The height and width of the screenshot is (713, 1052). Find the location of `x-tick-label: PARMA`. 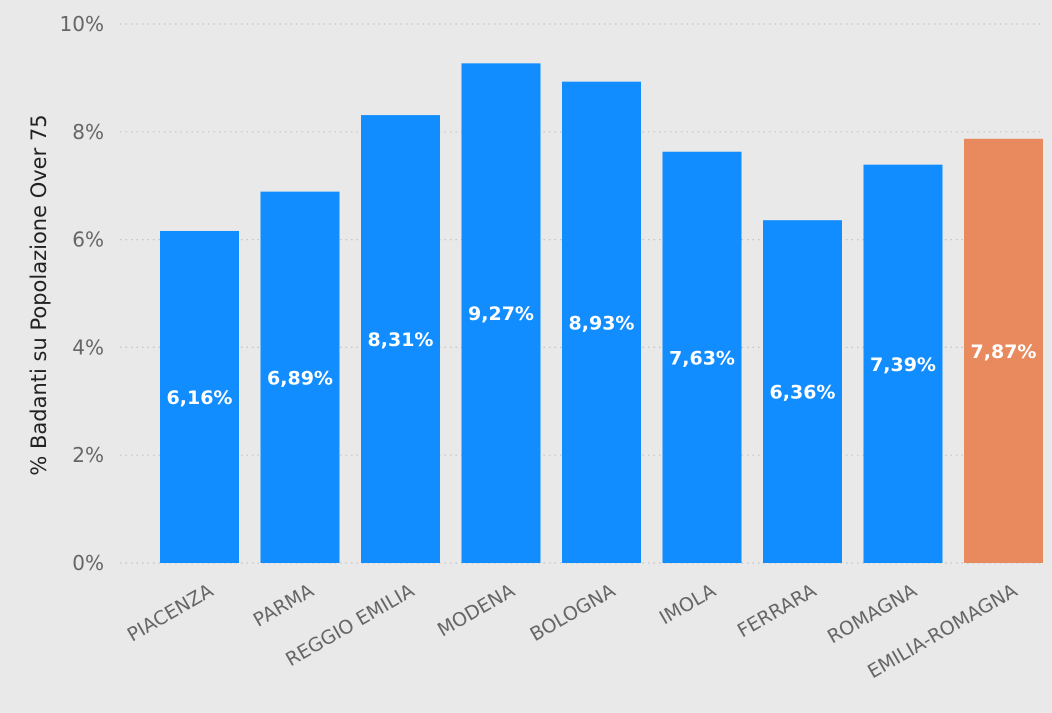

x-tick-label: PARMA is located at coordinates (284, 606).